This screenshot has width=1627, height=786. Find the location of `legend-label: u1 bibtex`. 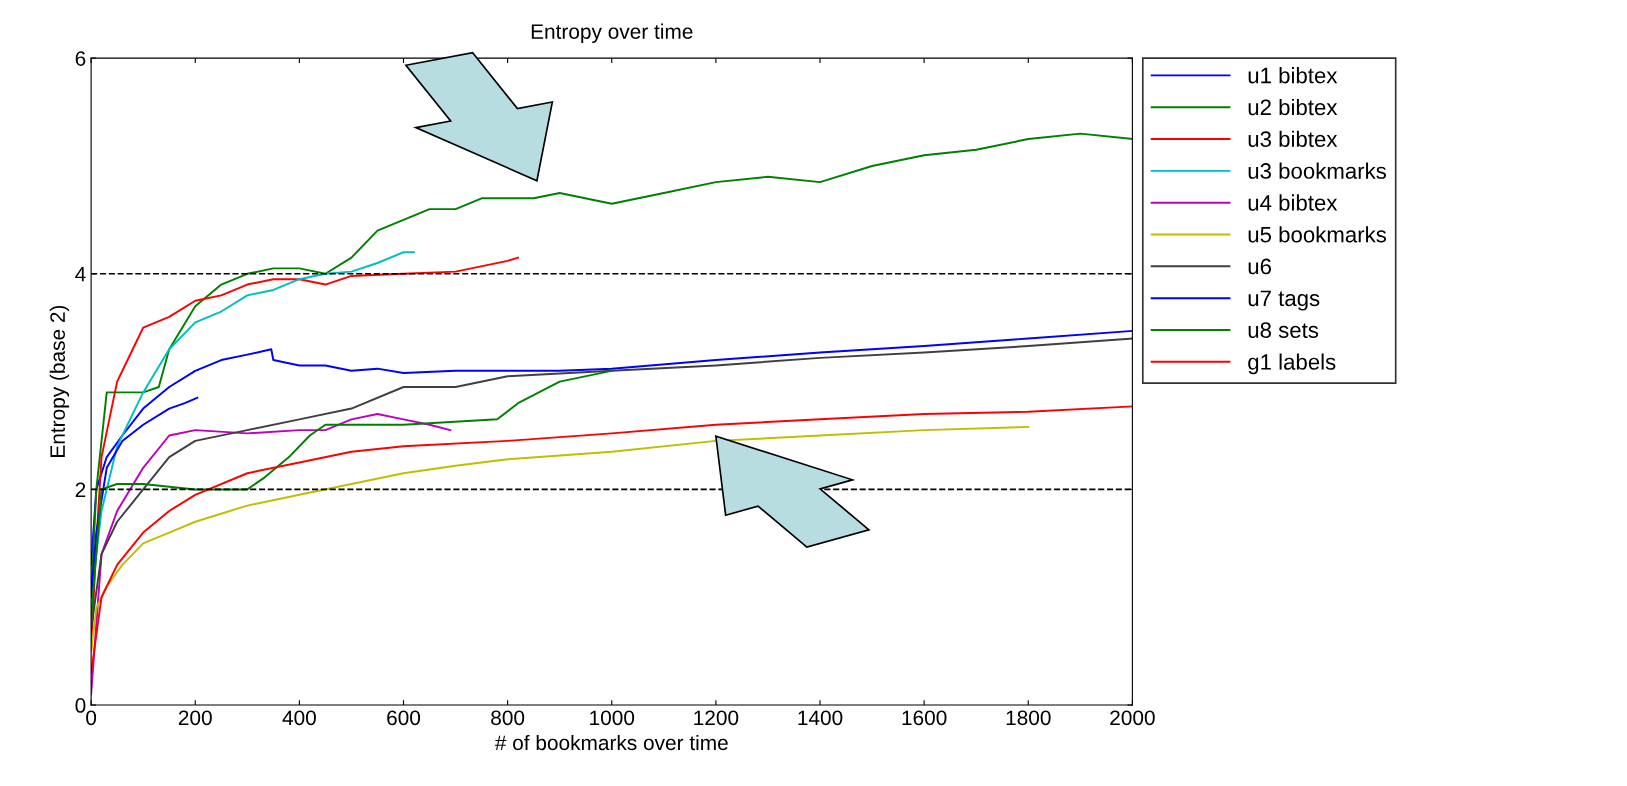

legend-label: u1 bibtex is located at coordinates (1293, 75).